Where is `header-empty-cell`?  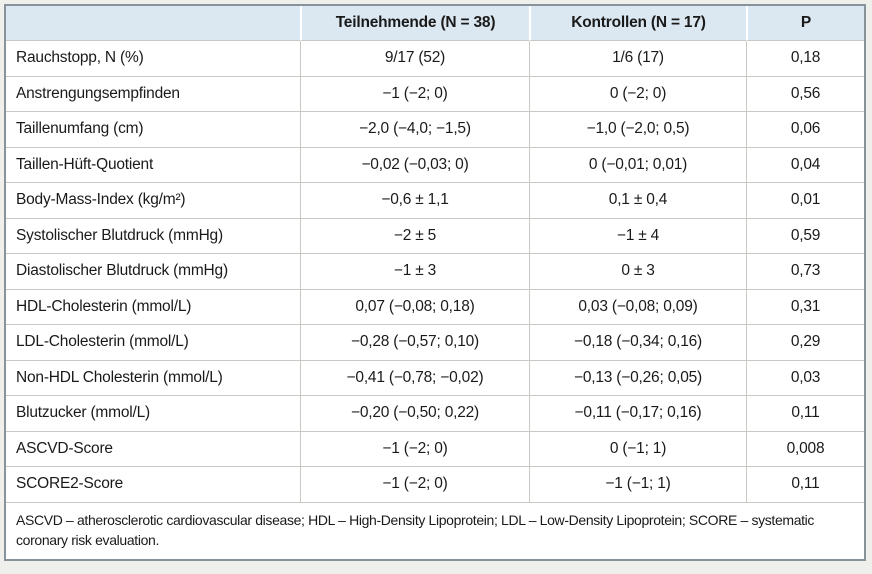
header-empty-cell is located at coordinates (153, 23).